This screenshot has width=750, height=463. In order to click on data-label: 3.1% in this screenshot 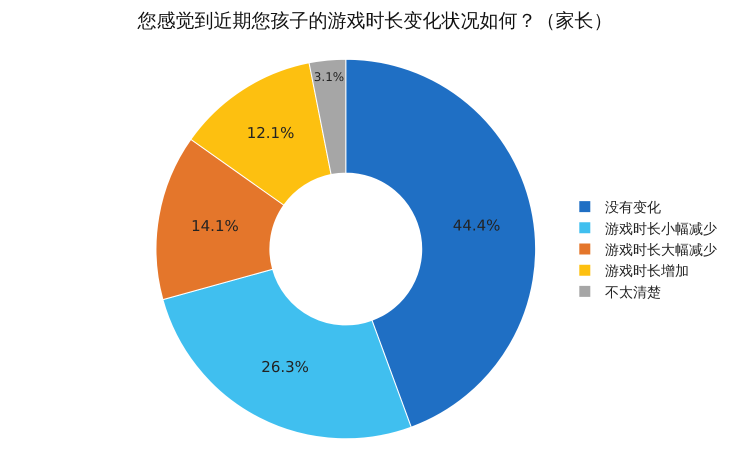, I will do `click(329, 77)`.